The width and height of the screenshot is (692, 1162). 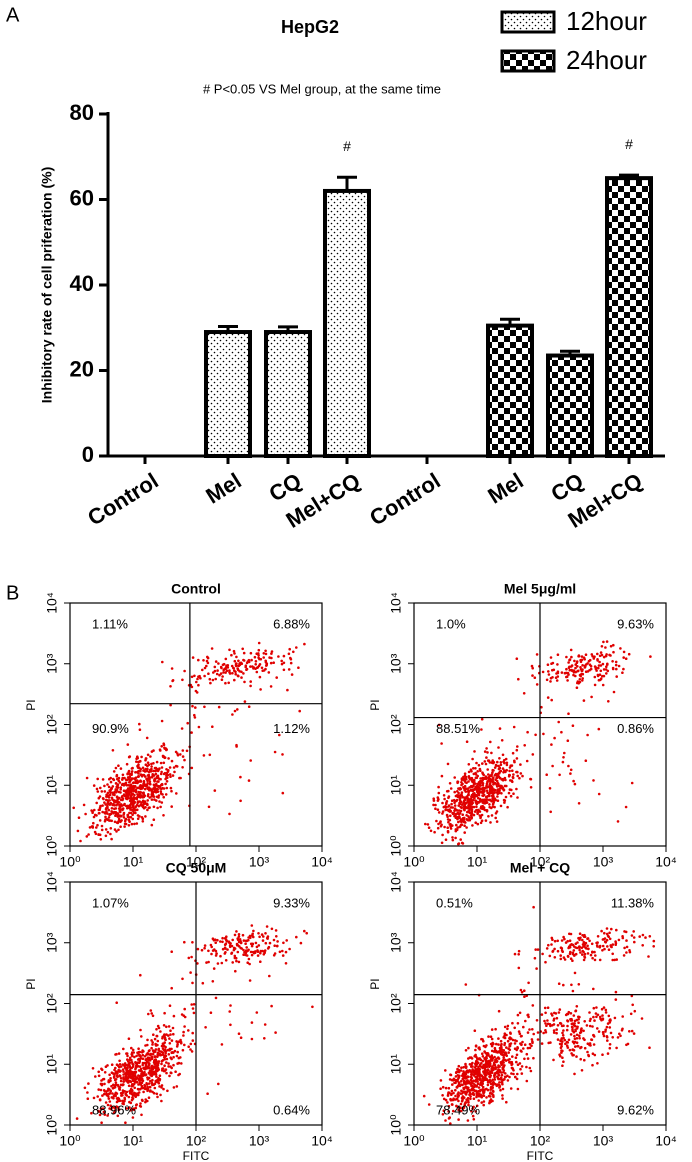 I want to click on x-tick-label: 10², so click(x=540, y=1141).